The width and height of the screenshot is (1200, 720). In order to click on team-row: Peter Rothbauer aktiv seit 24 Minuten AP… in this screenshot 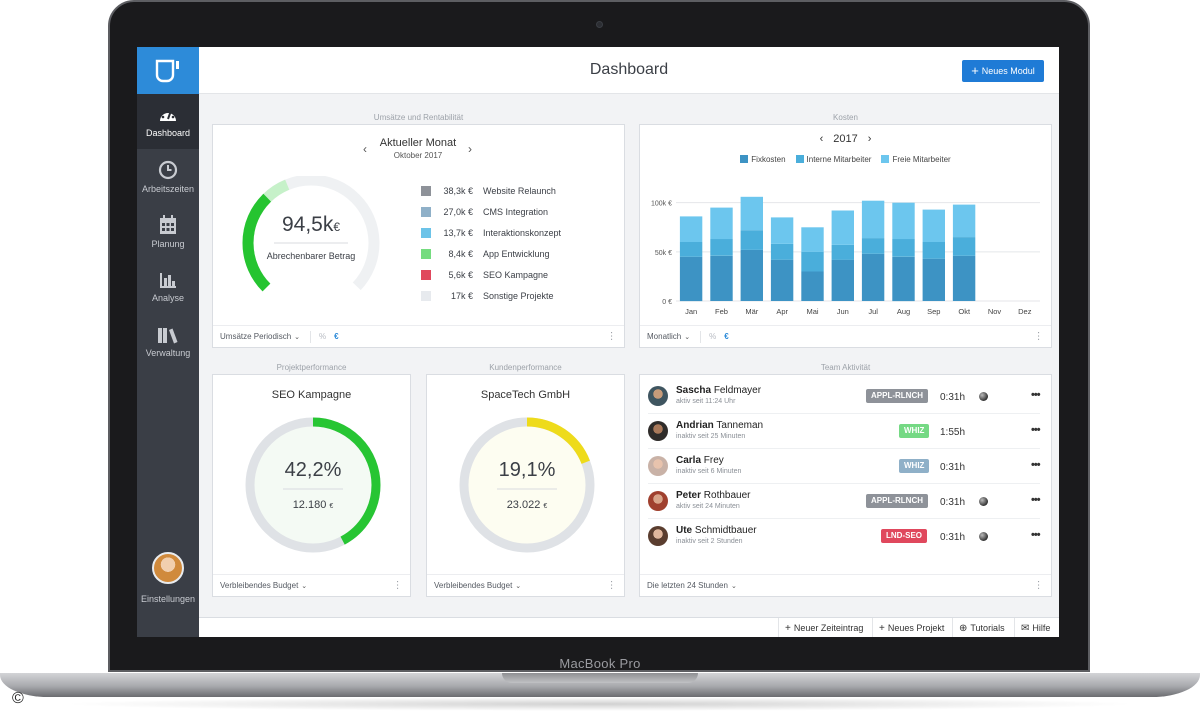, I will do `click(844, 502)`.